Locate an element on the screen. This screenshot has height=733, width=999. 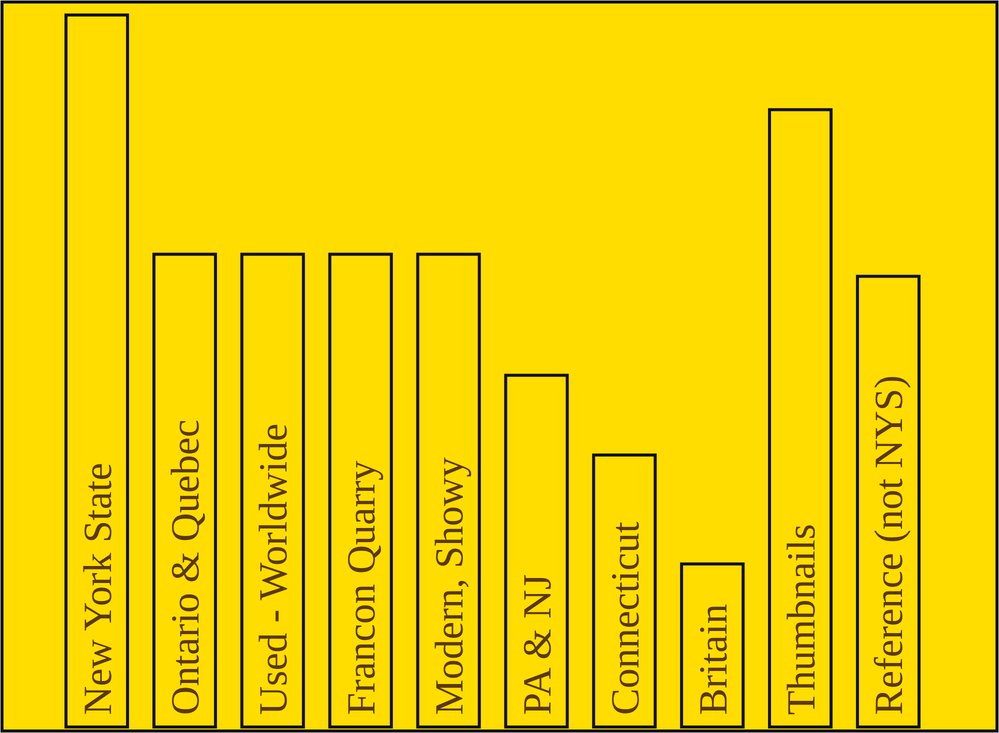
x-tick-label: Reference (not NYS) is located at coordinates (889, 545).